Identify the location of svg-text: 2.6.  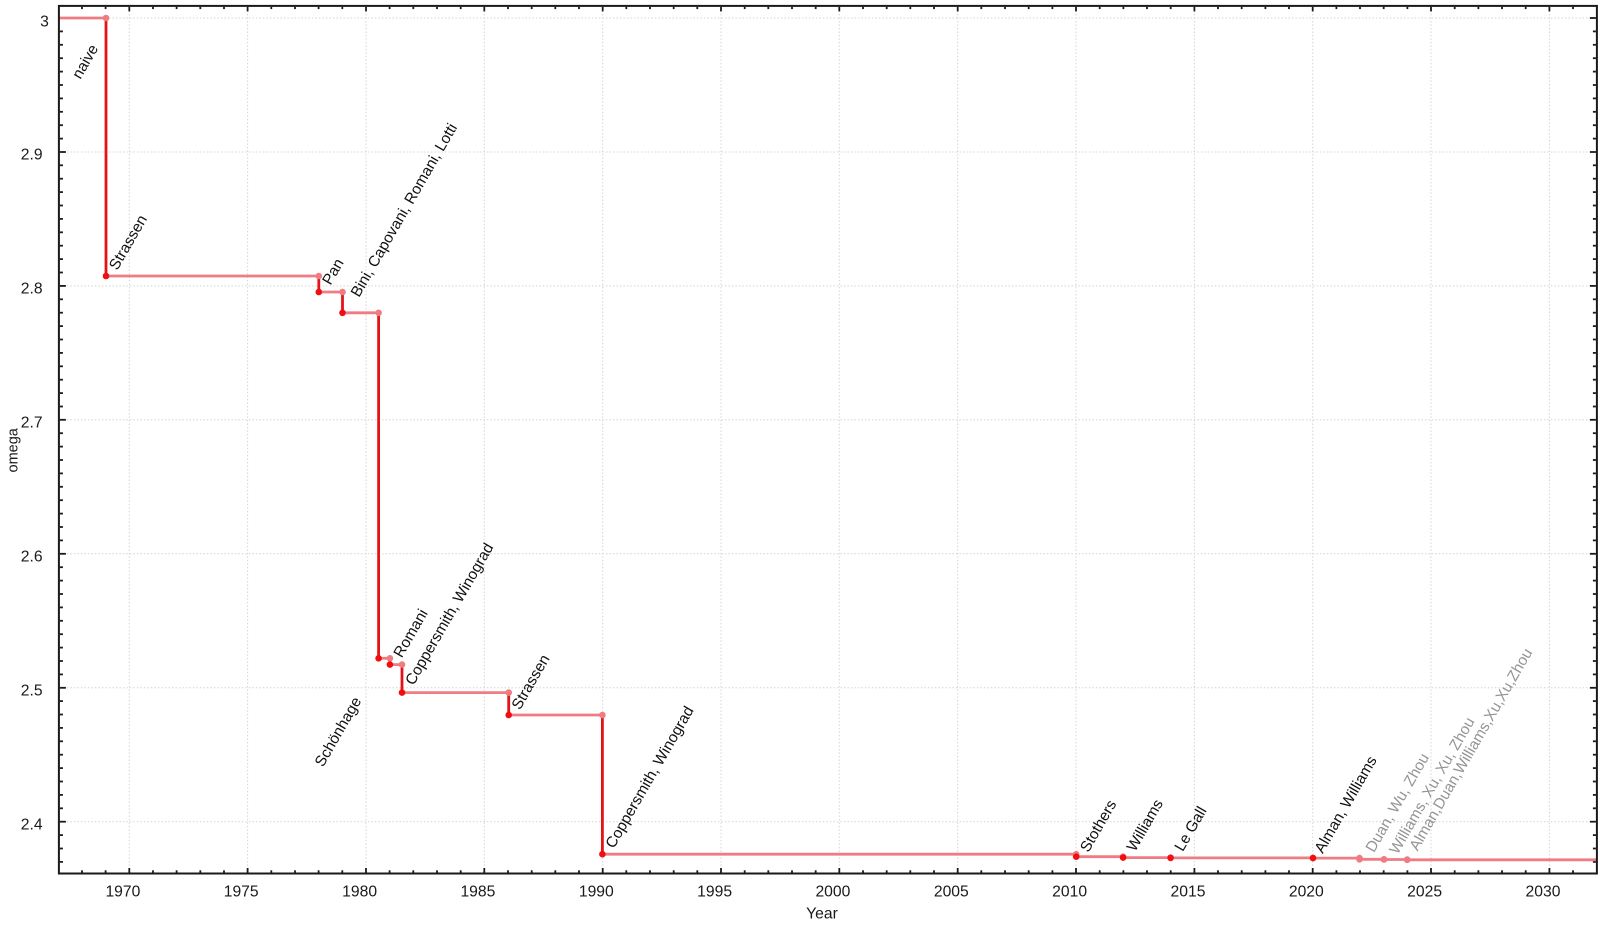
(32, 556).